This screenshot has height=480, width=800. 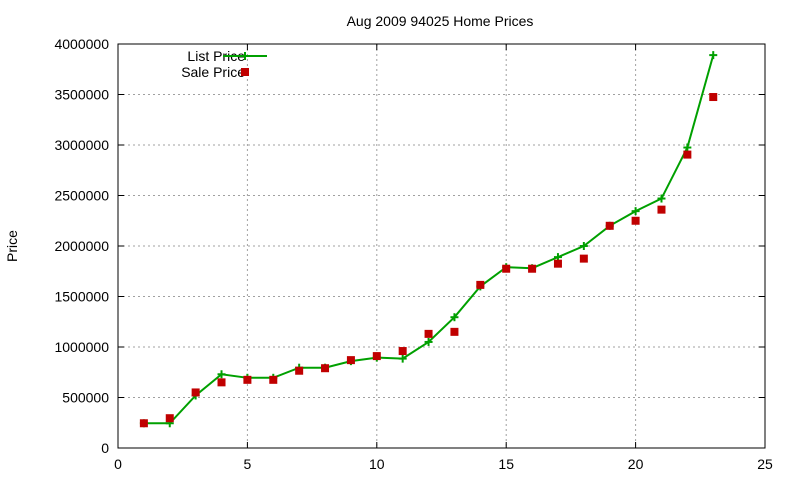 I want to click on y-tick-label: 3000000, so click(x=81, y=145).